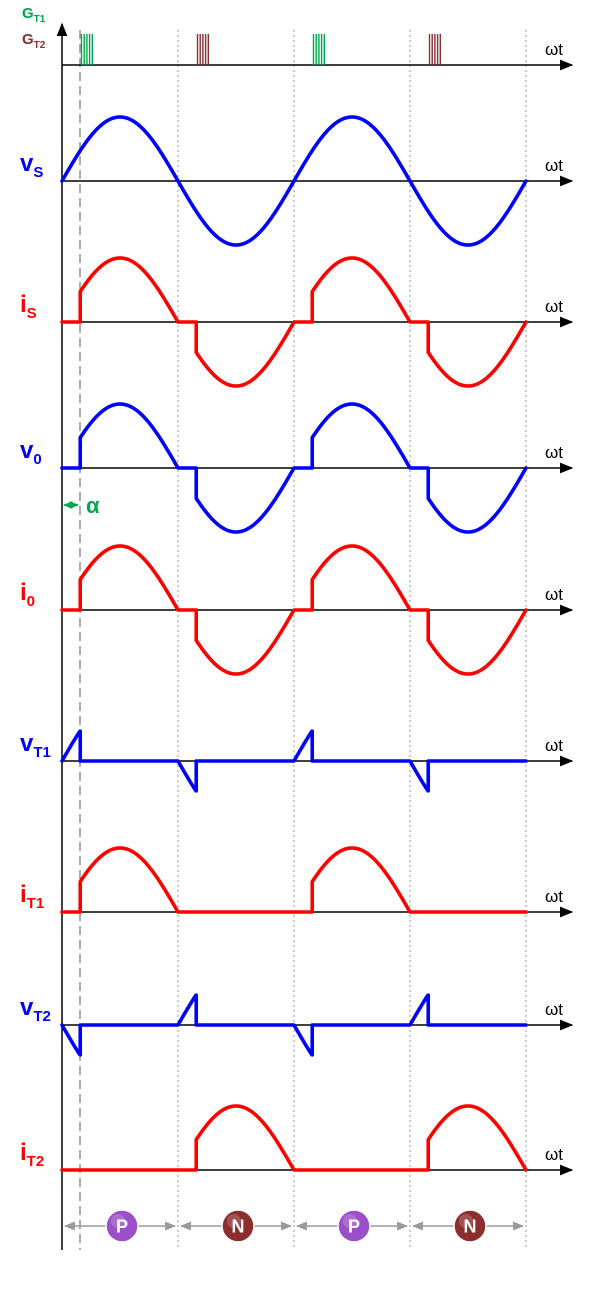 The width and height of the screenshot is (600, 1298). Describe the element at coordinates (294, 1025) in the screenshot. I see `waveform-vt2` at that location.